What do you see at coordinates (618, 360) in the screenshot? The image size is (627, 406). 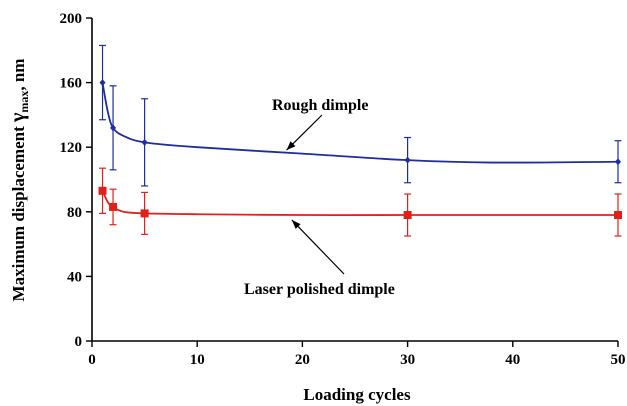 I see `x-tick-label: 50` at bounding box center [618, 360].